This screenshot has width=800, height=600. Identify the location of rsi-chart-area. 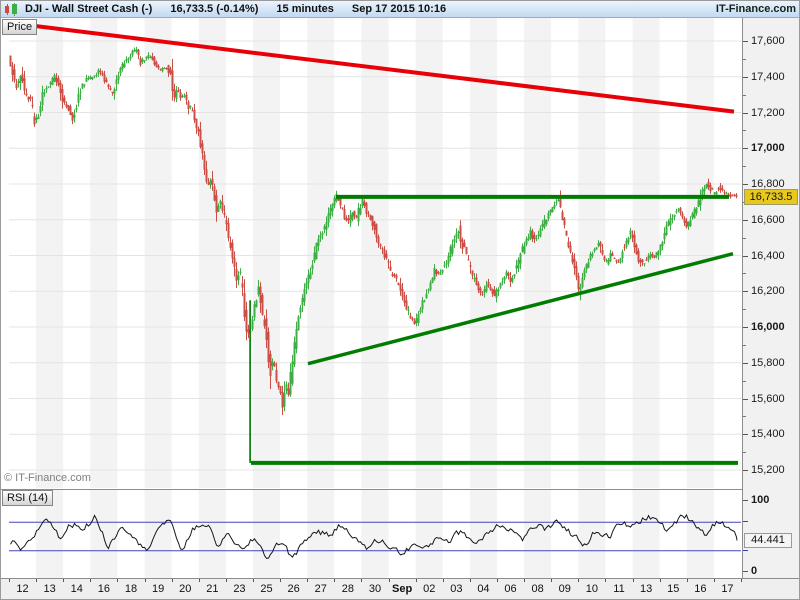
(371, 534).